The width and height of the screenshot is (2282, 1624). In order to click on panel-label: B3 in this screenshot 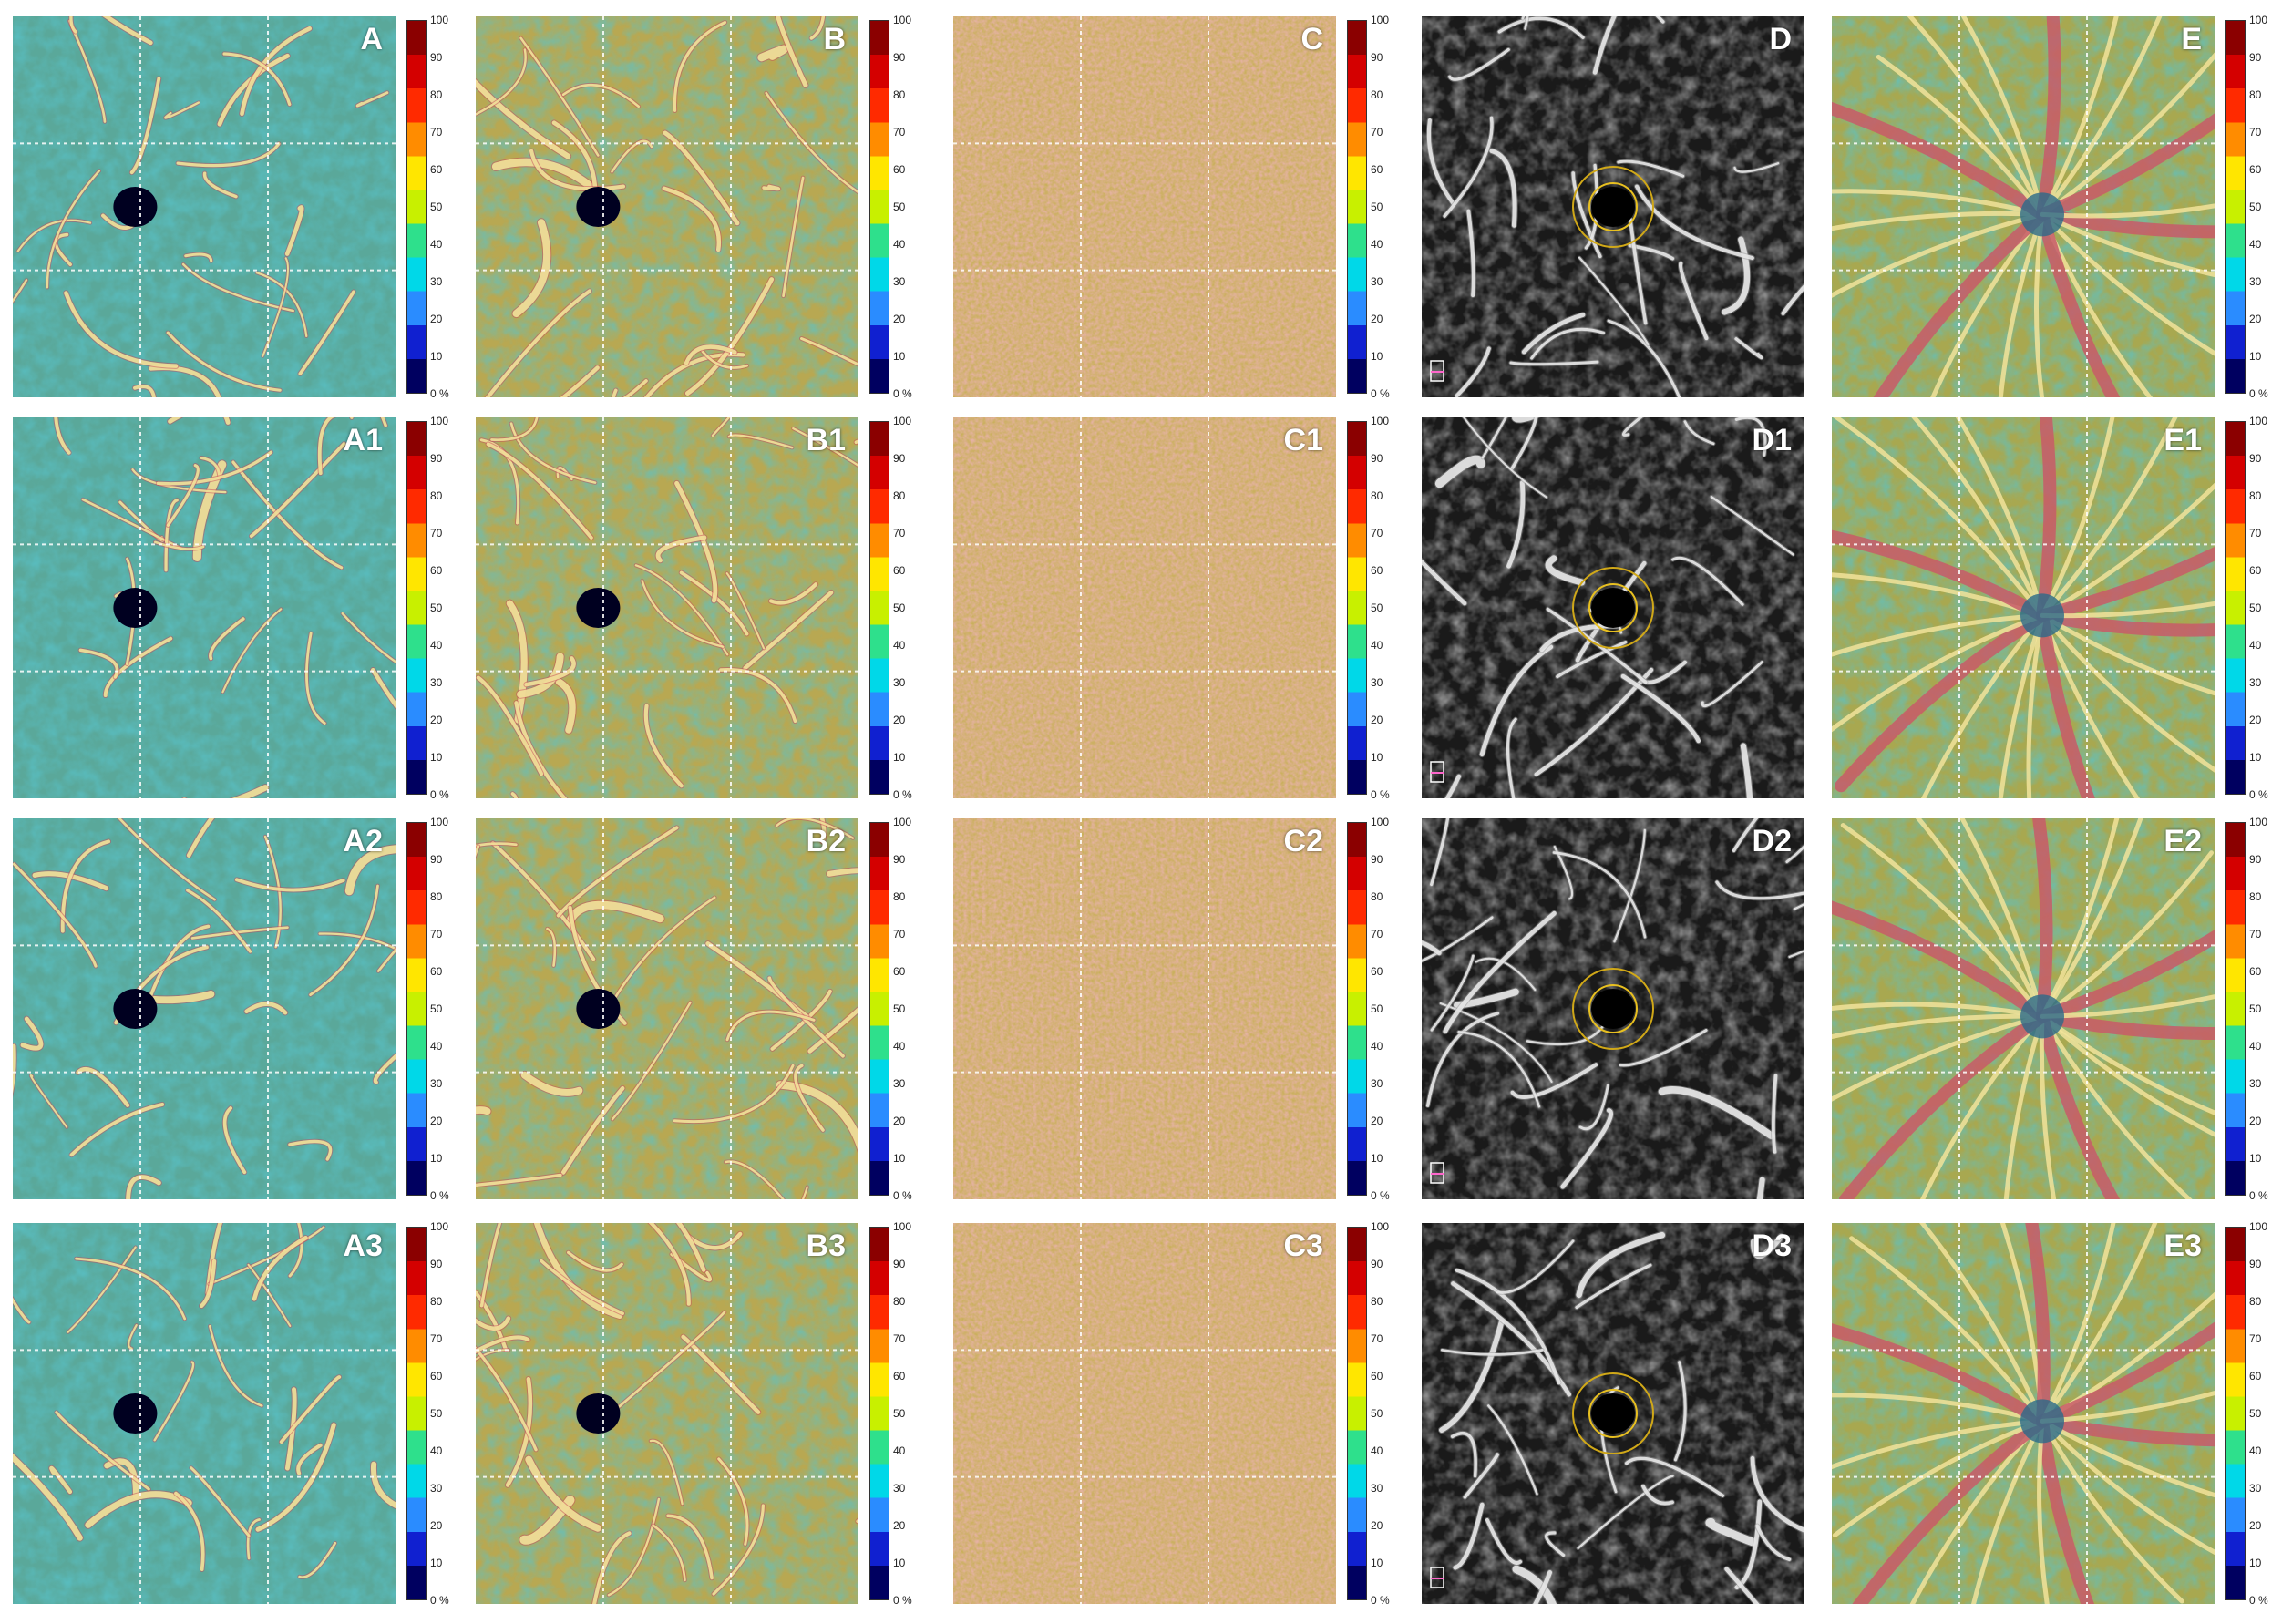, I will do `click(826, 1246)`.